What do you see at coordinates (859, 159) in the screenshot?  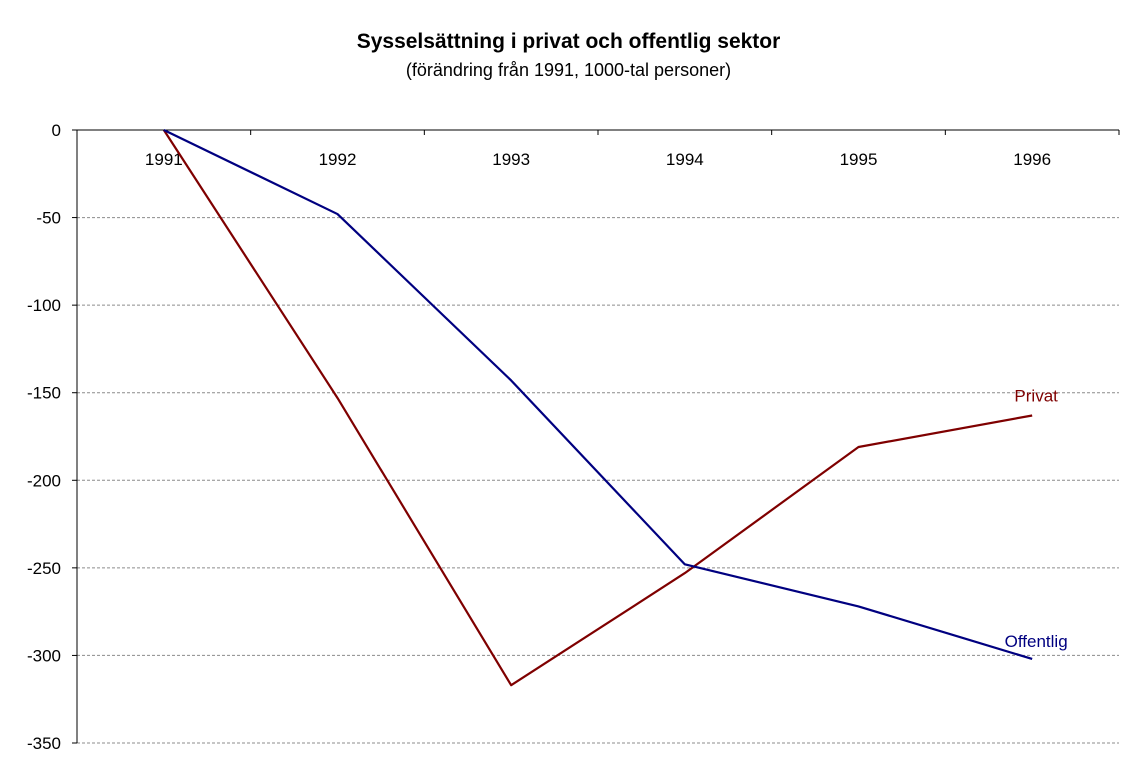 I see `x-tick-label: 1995` at bounding box center [859, 159].